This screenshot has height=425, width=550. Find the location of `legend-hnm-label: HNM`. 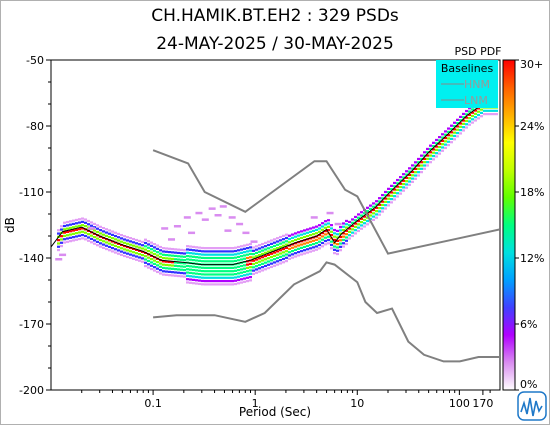

legend-hnm-label: HNM is located at coordinates (477, 84).